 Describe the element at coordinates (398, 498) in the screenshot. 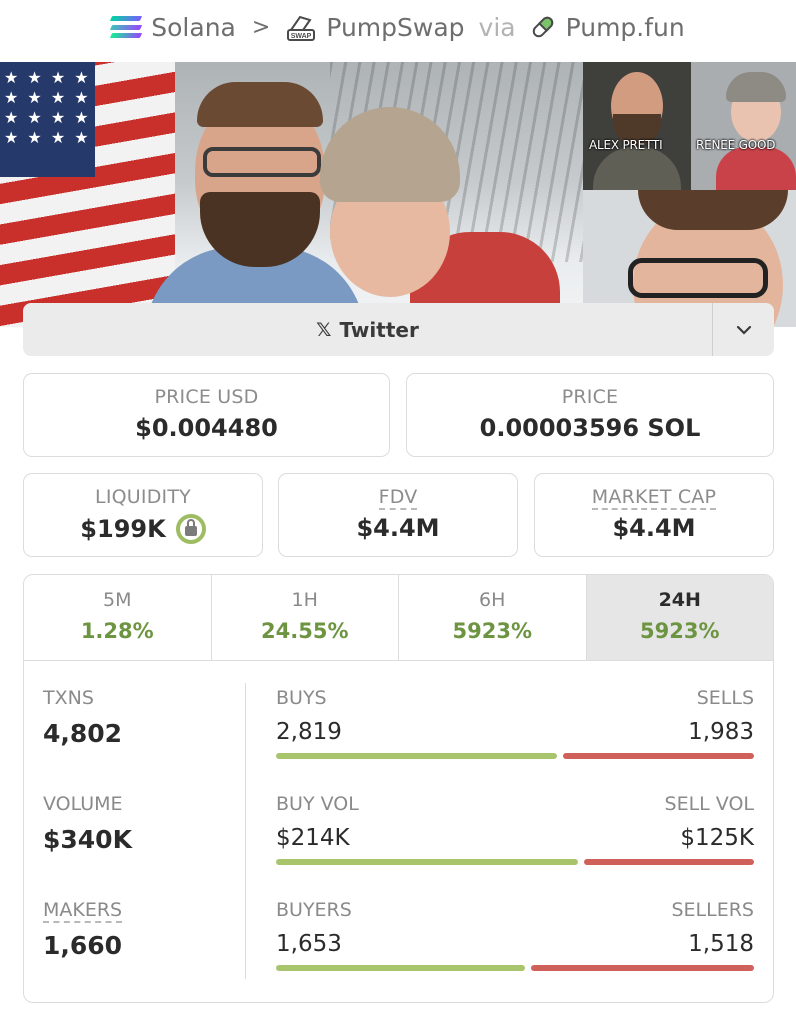

I see `fdv-label: FDV` at that location.